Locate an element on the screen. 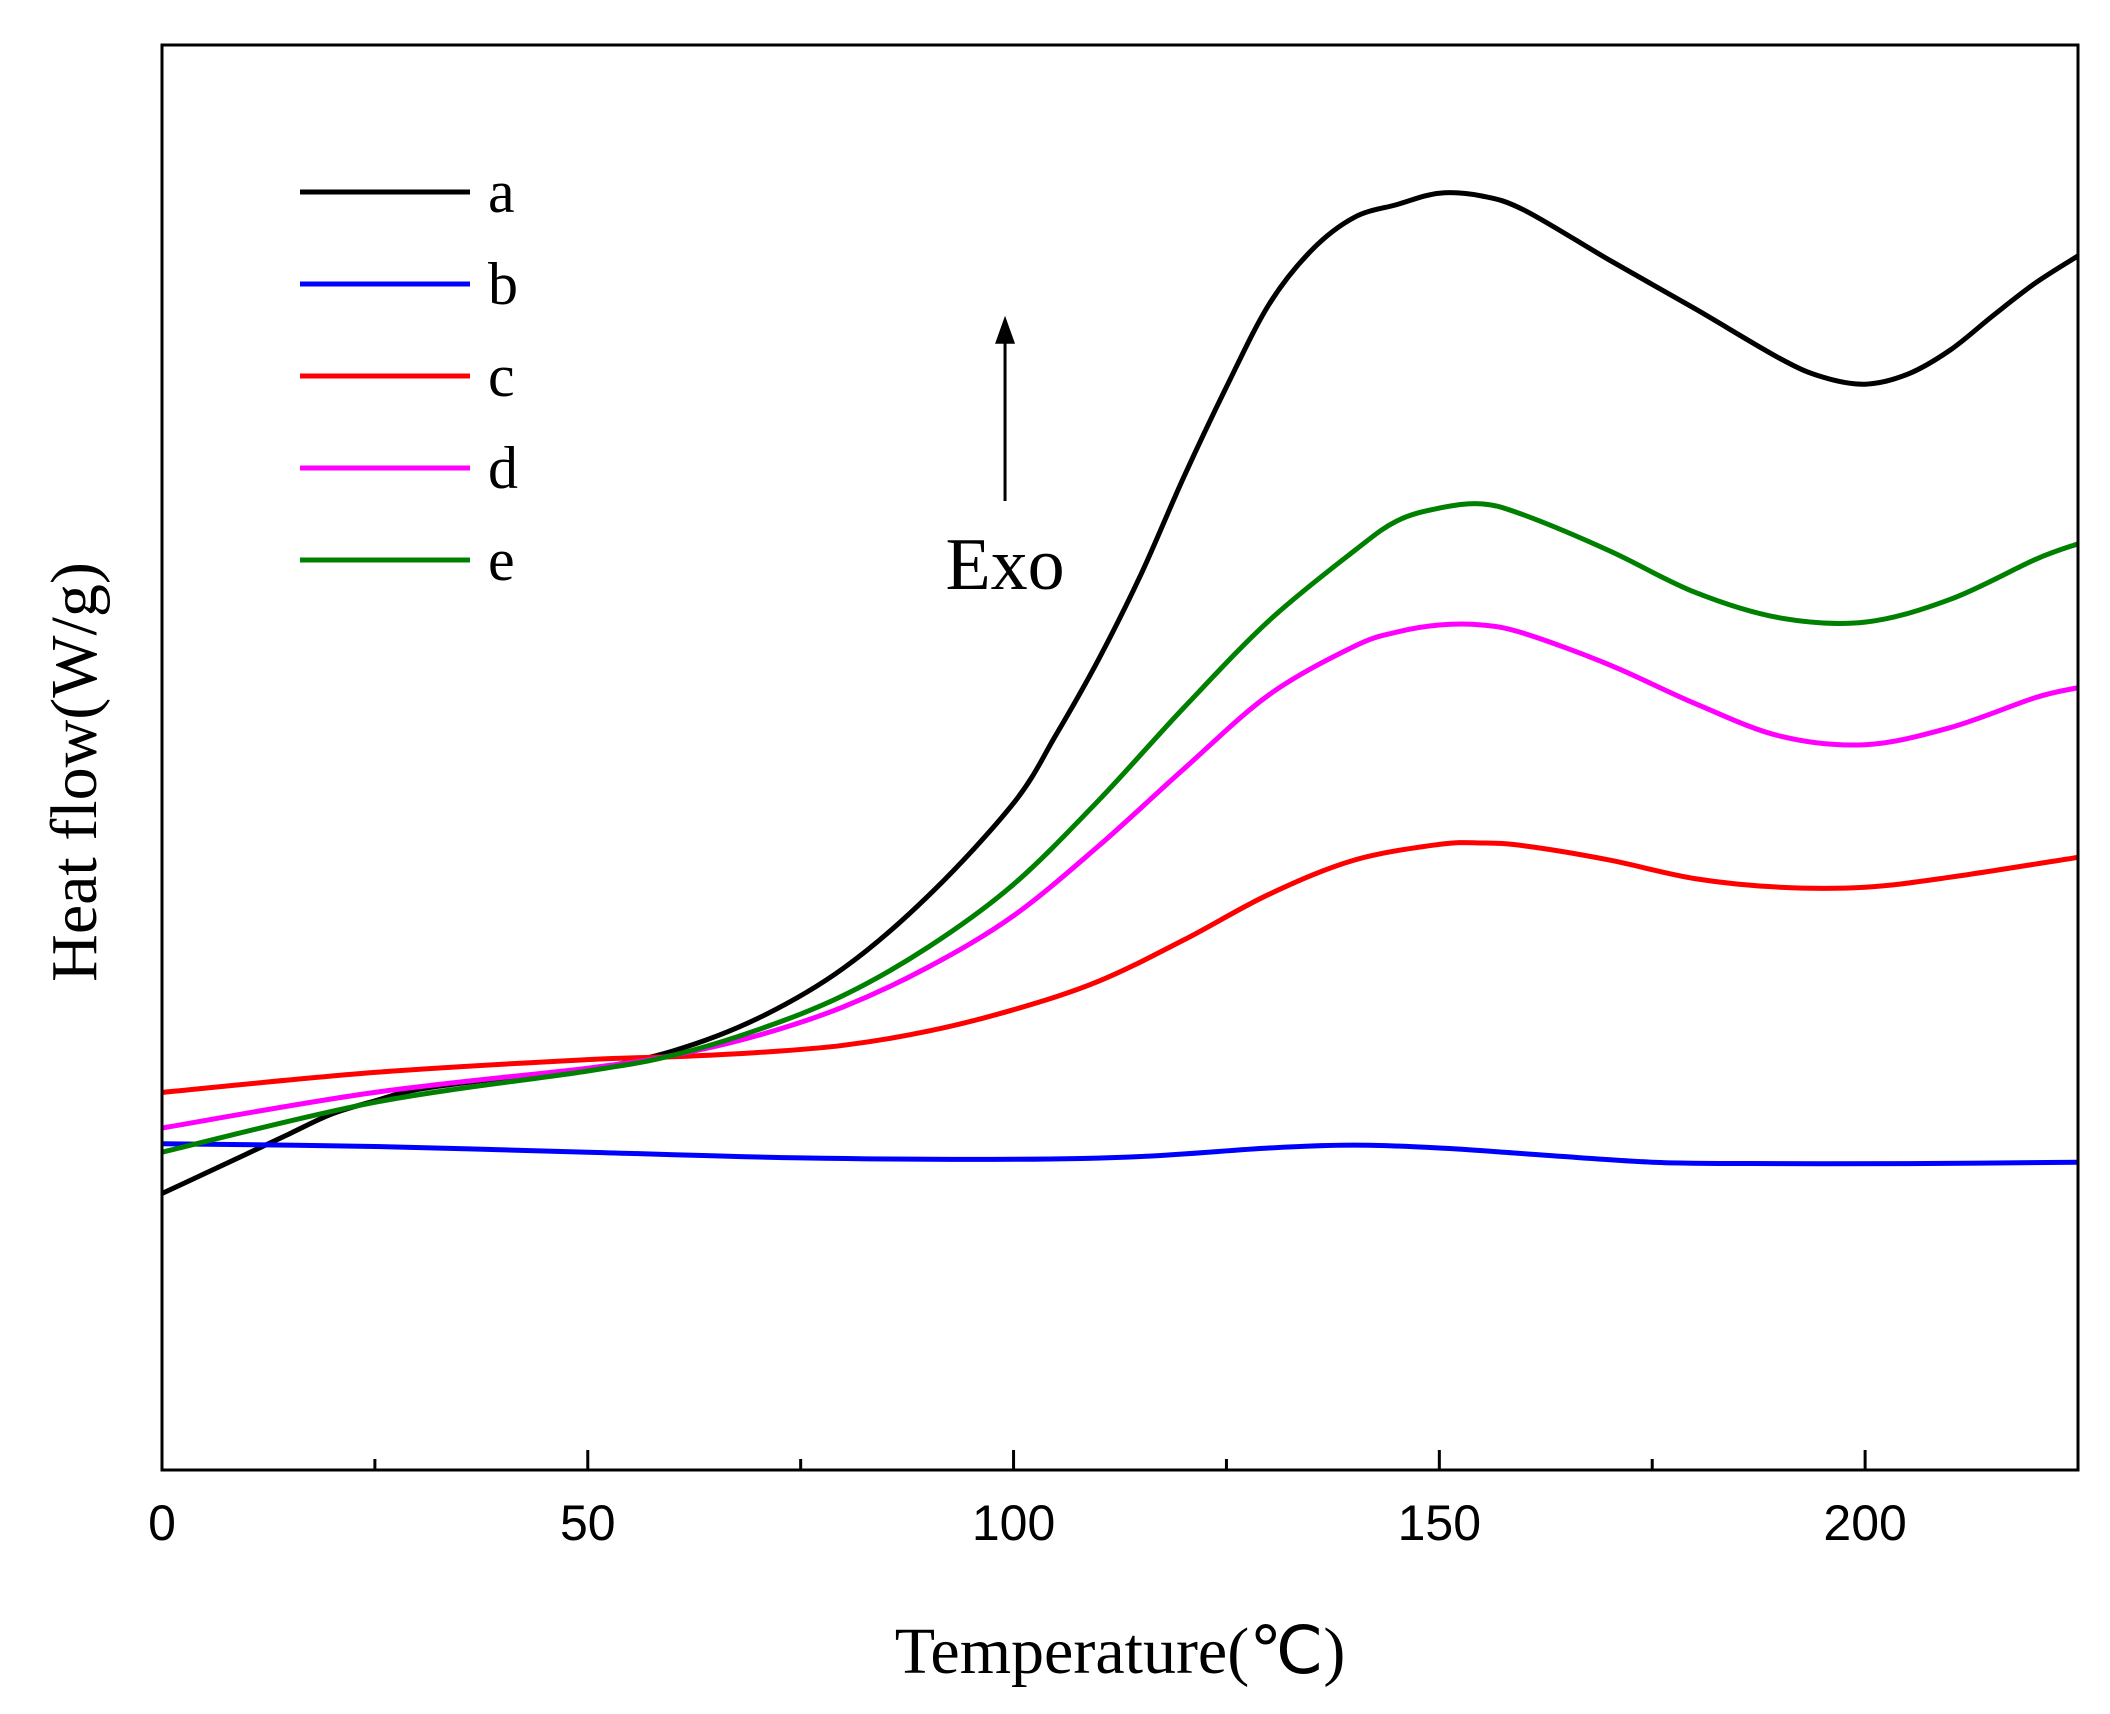  series-line-c is located at coordinates (1120, 967).